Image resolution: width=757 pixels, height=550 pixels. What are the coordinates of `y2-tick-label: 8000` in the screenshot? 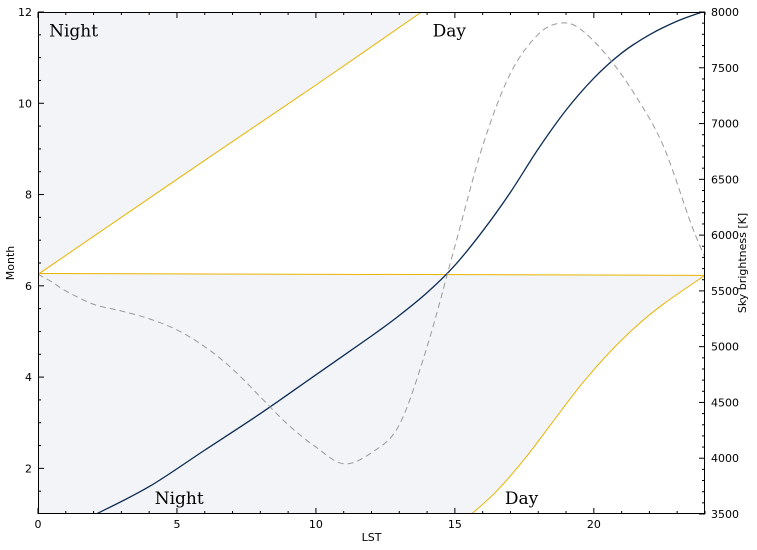 It's located at (725, 12).